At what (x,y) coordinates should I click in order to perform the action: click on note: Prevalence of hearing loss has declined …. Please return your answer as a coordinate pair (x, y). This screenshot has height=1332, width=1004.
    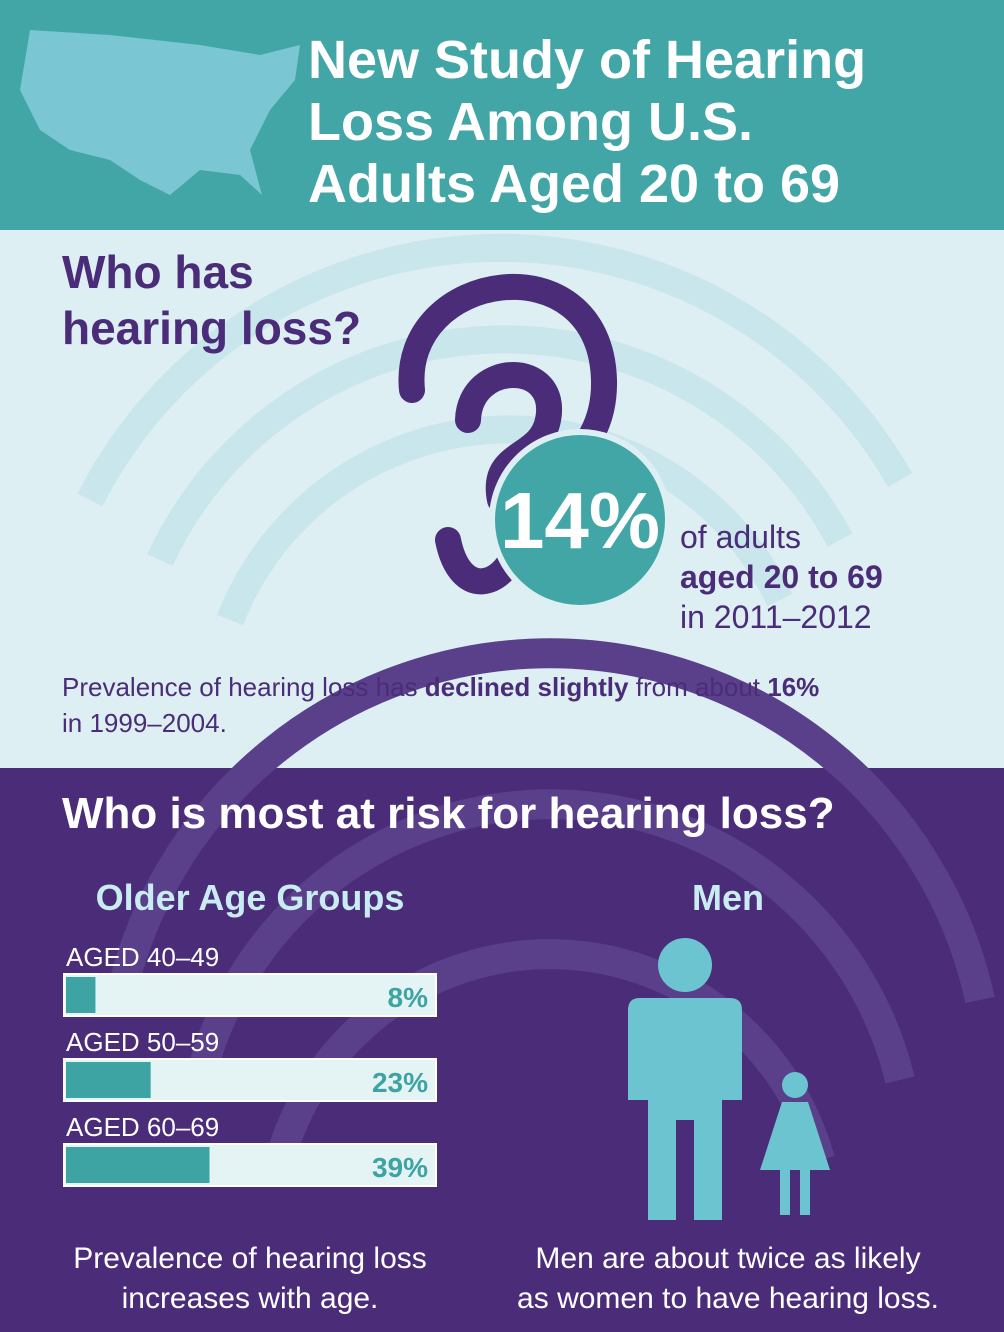
    Looking at the image, I should click on (440, 687).